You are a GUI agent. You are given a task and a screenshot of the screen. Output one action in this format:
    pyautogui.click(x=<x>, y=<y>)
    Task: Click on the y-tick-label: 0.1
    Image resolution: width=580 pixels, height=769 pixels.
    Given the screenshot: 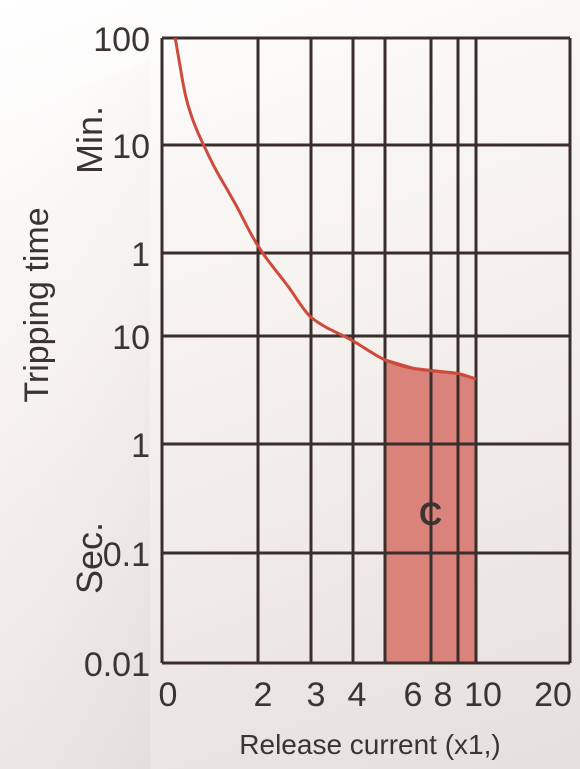 What is the action you would take?
    pyautogui.click(x=126, y=555)
    